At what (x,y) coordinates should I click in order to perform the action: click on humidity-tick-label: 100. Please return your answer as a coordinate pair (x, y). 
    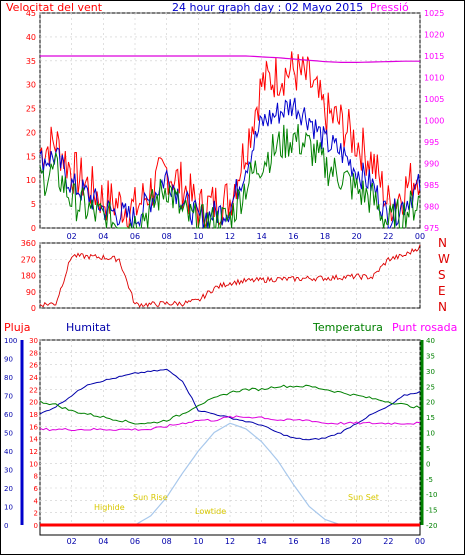
    Looking at the image, I should click on (10, 341).